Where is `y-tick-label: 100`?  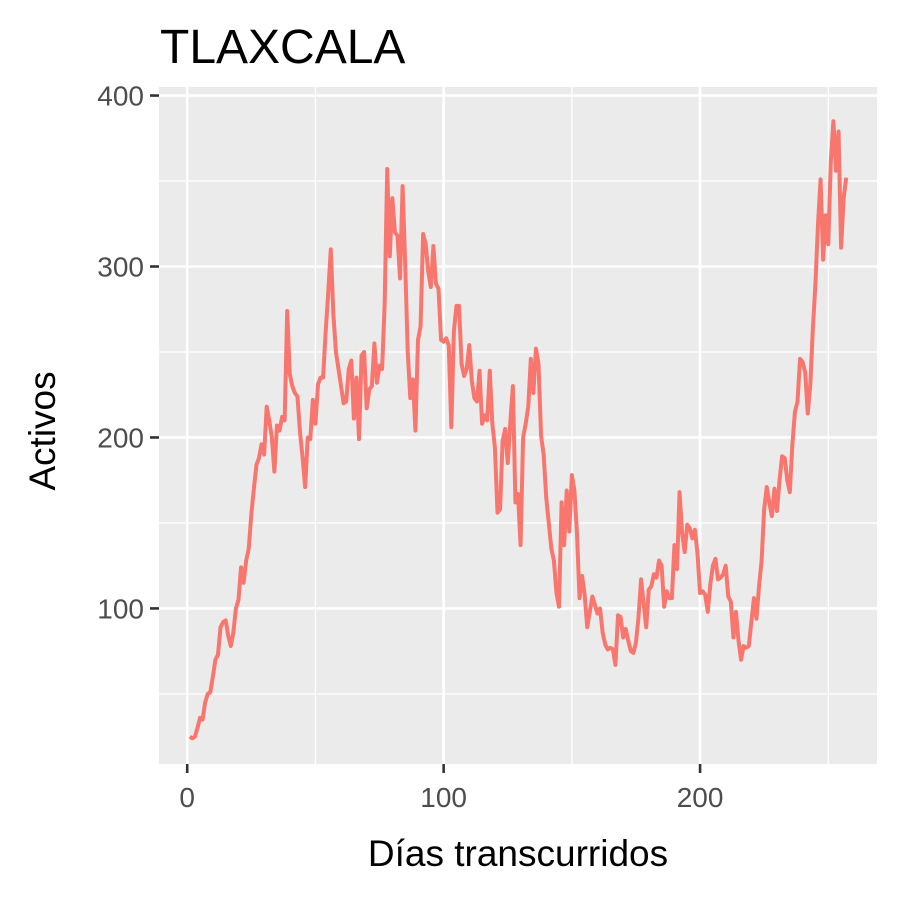
y-tick-label: 100 is located at coordinates (120, 608).